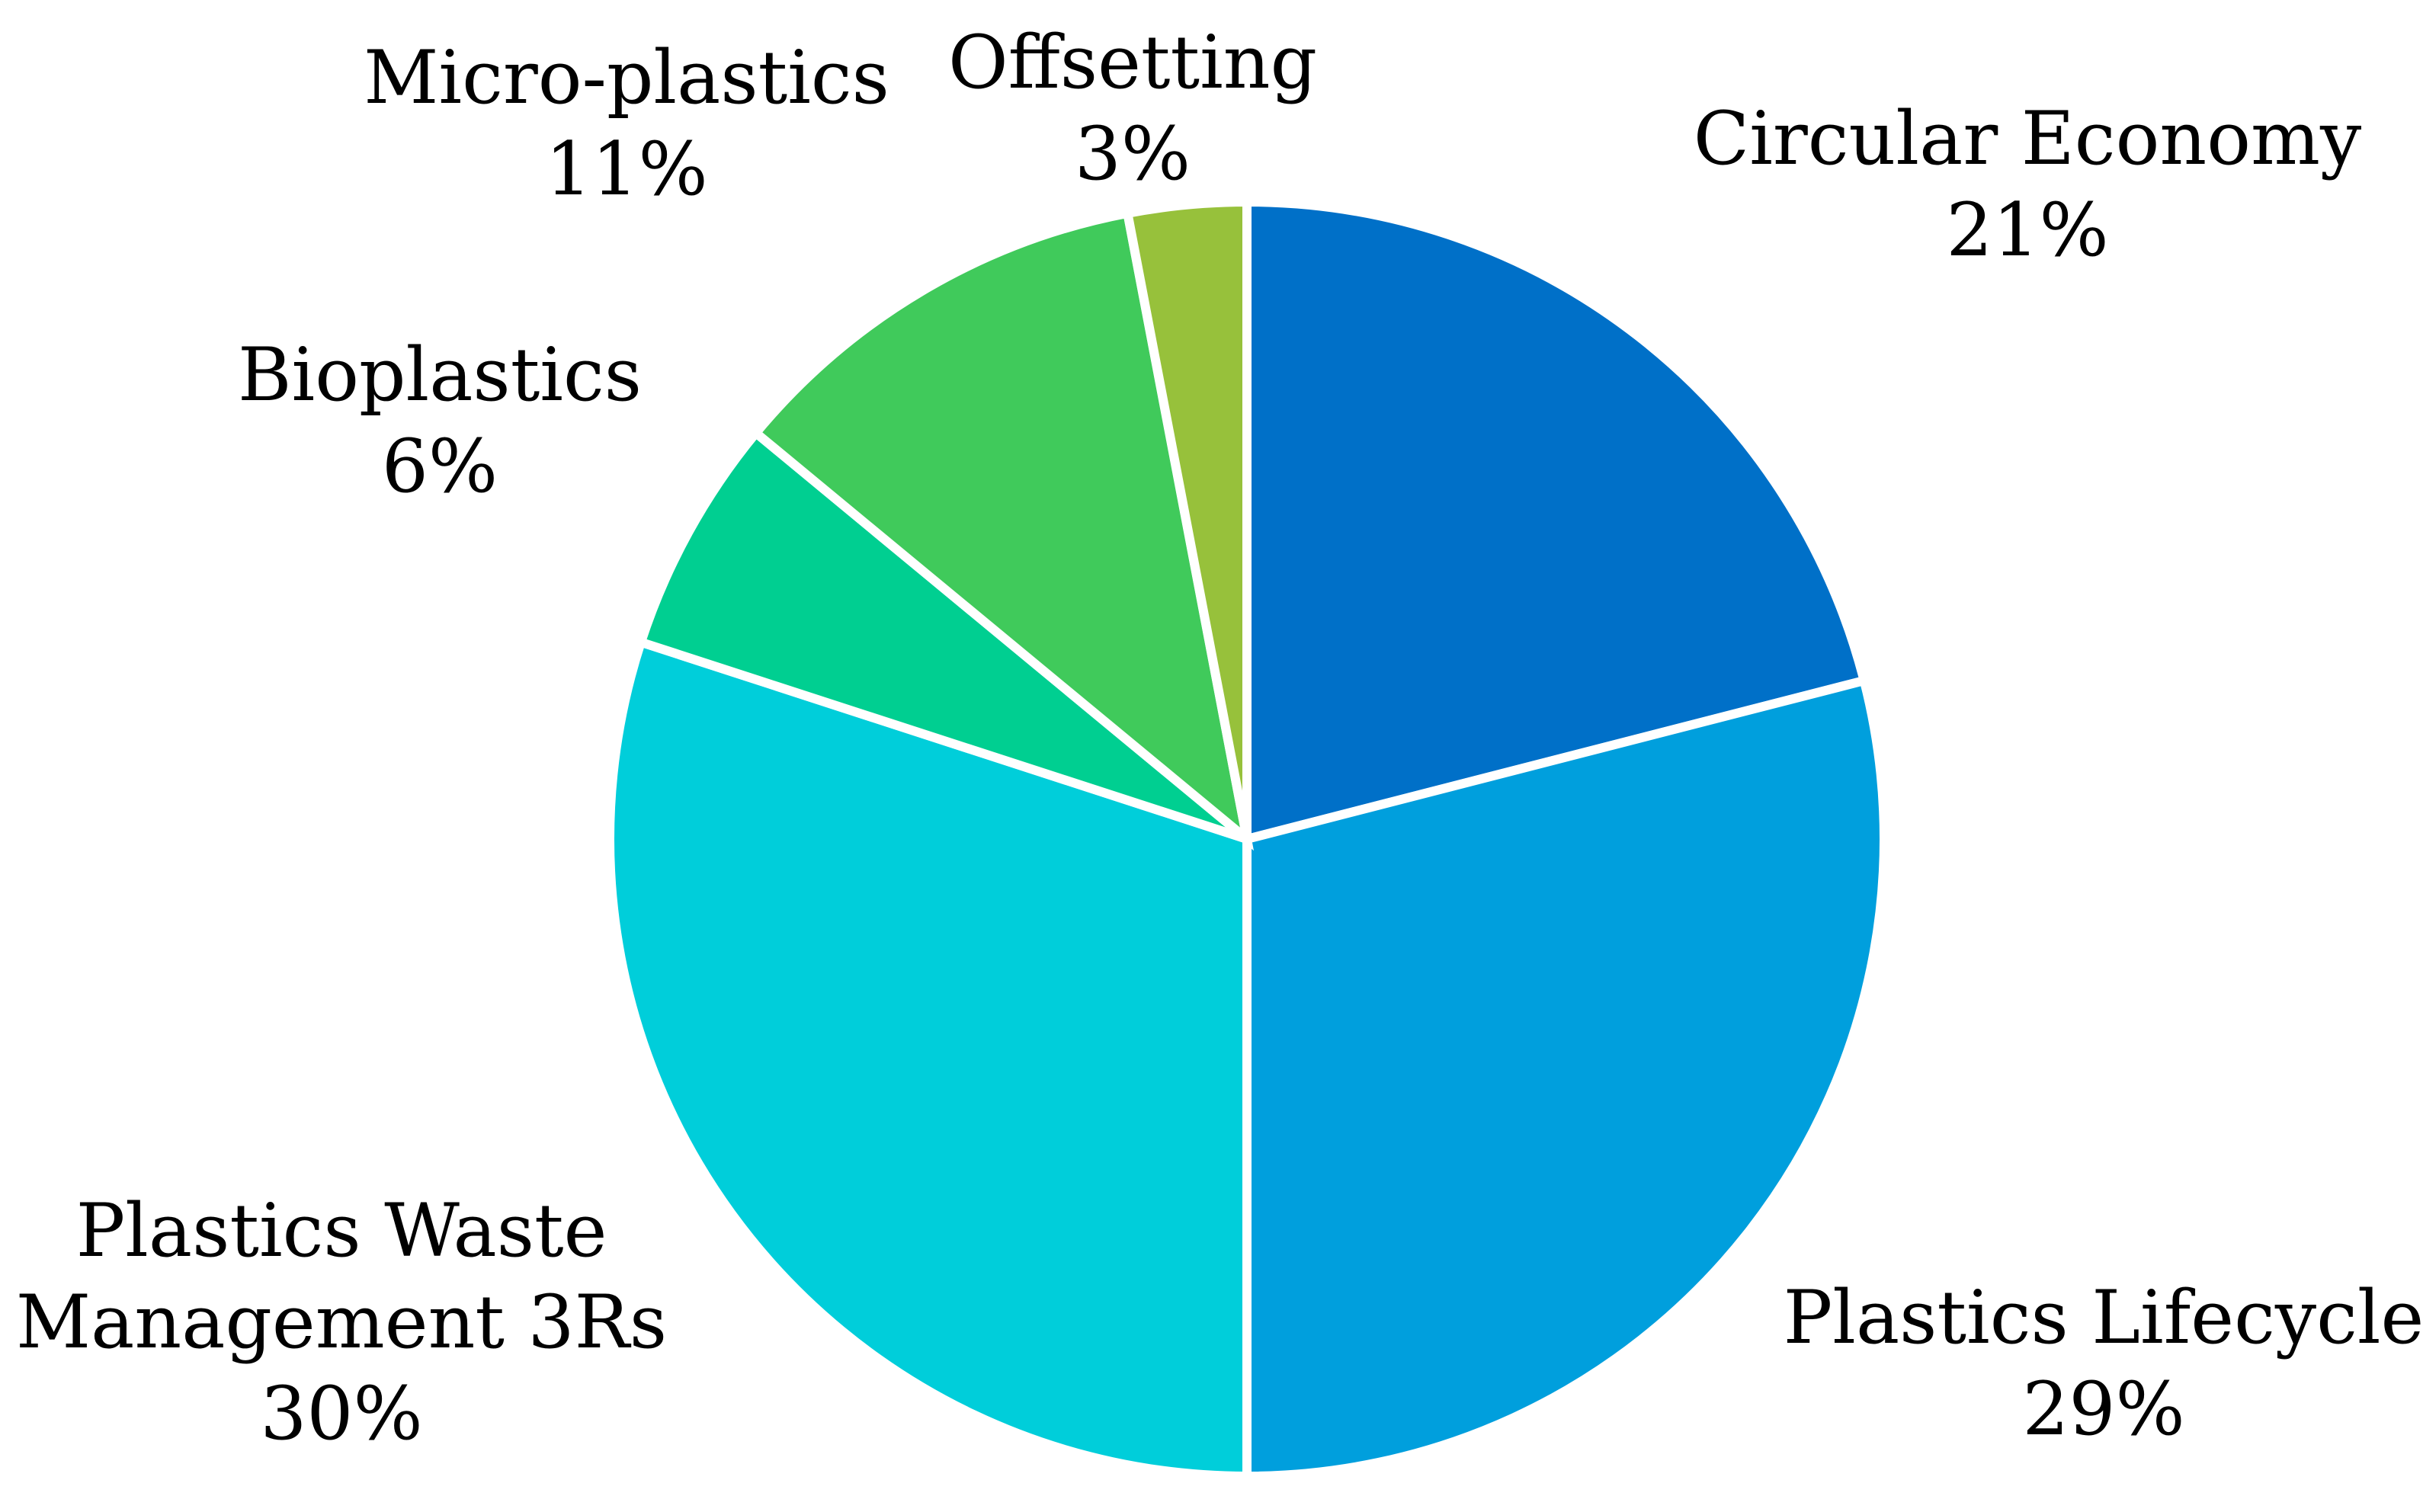 This screenshot has width=2423, height=1512. What do you see at coordinates (341, 1413) in the screenshot?
I see `slice-percent-label: 30%` at bounding box center [341, 1413].